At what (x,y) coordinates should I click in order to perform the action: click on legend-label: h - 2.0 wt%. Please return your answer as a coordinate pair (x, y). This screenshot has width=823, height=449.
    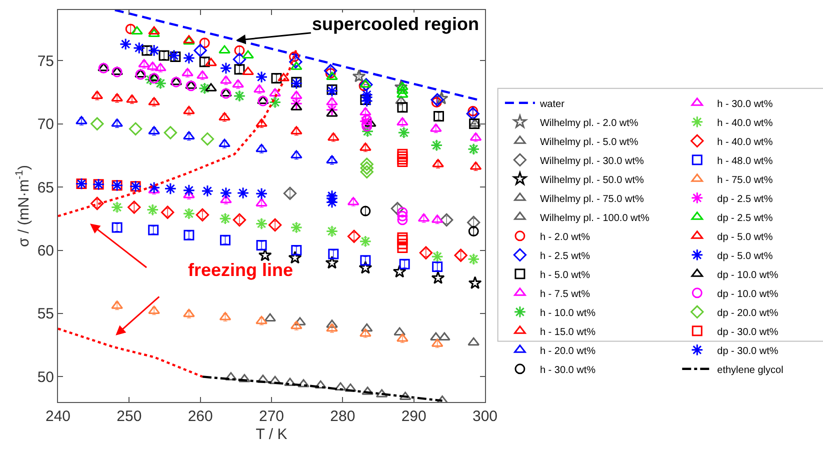
    Looking at the image, I should click on (565, 237).